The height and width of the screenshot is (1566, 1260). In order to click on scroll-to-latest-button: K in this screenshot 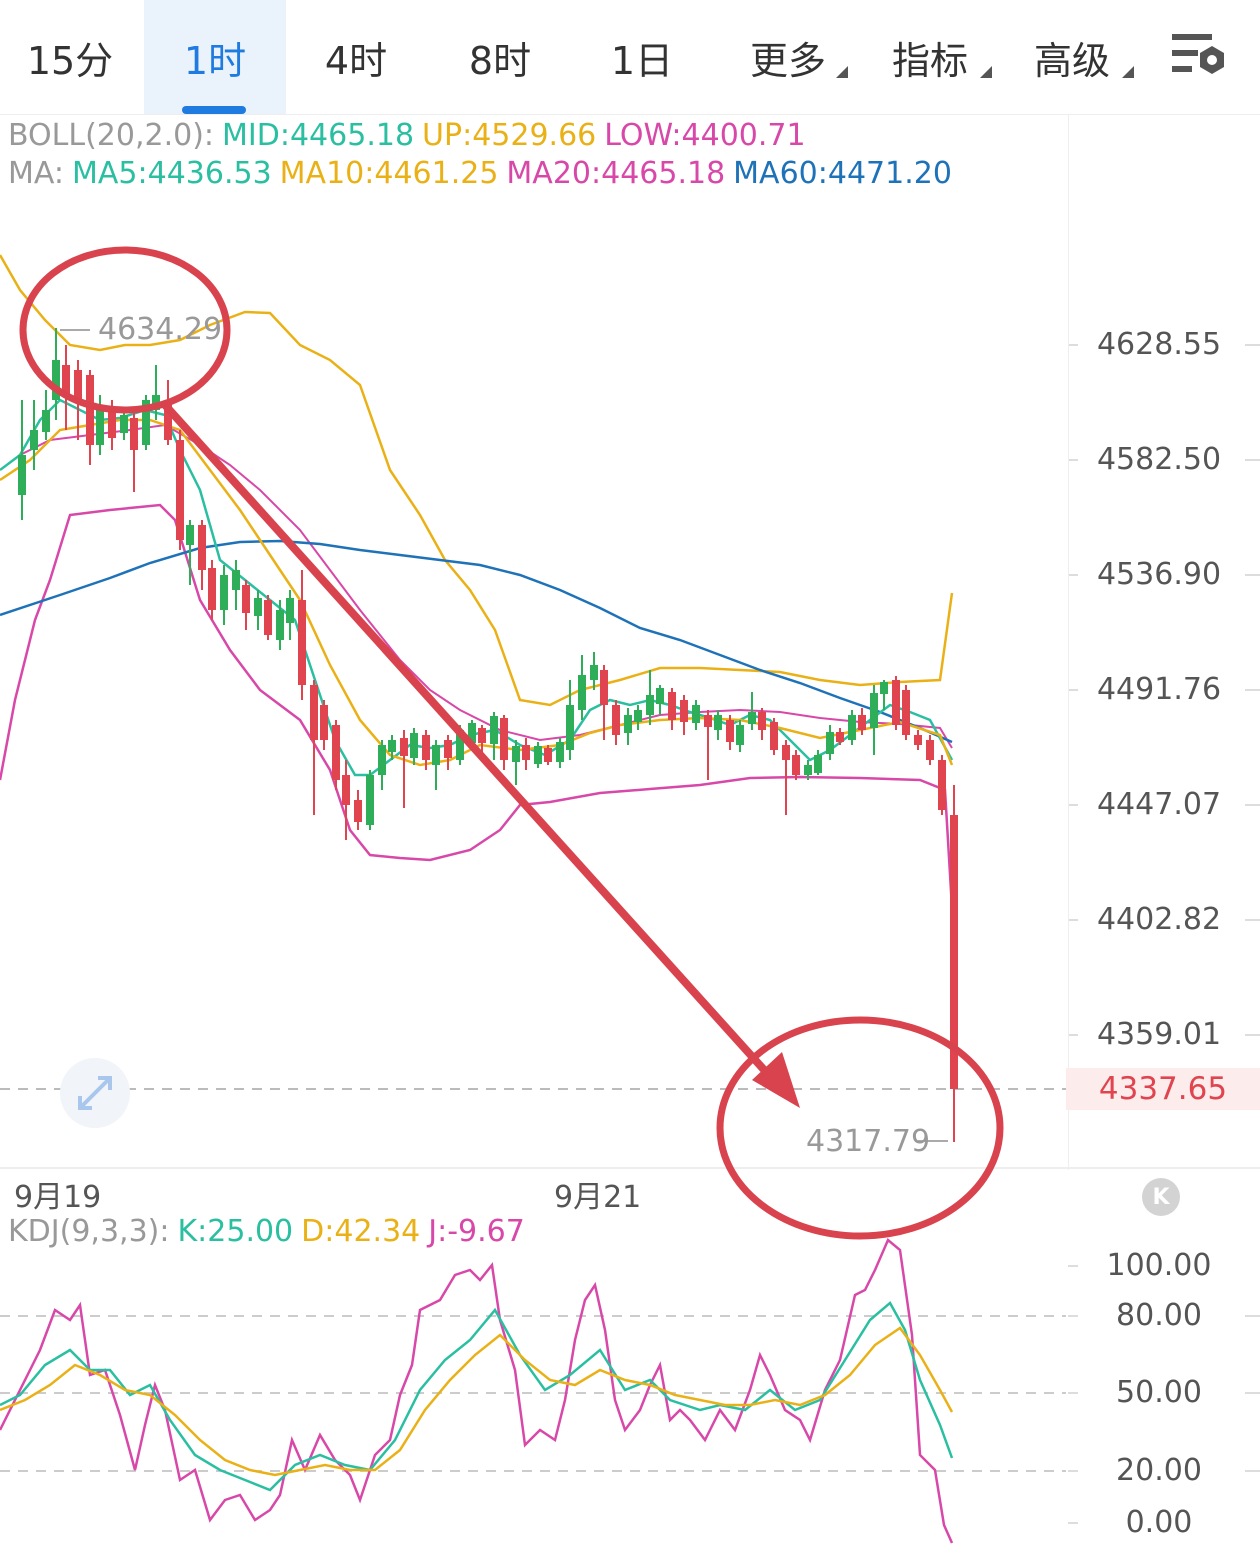, I will do `click(1161, 1197)`.